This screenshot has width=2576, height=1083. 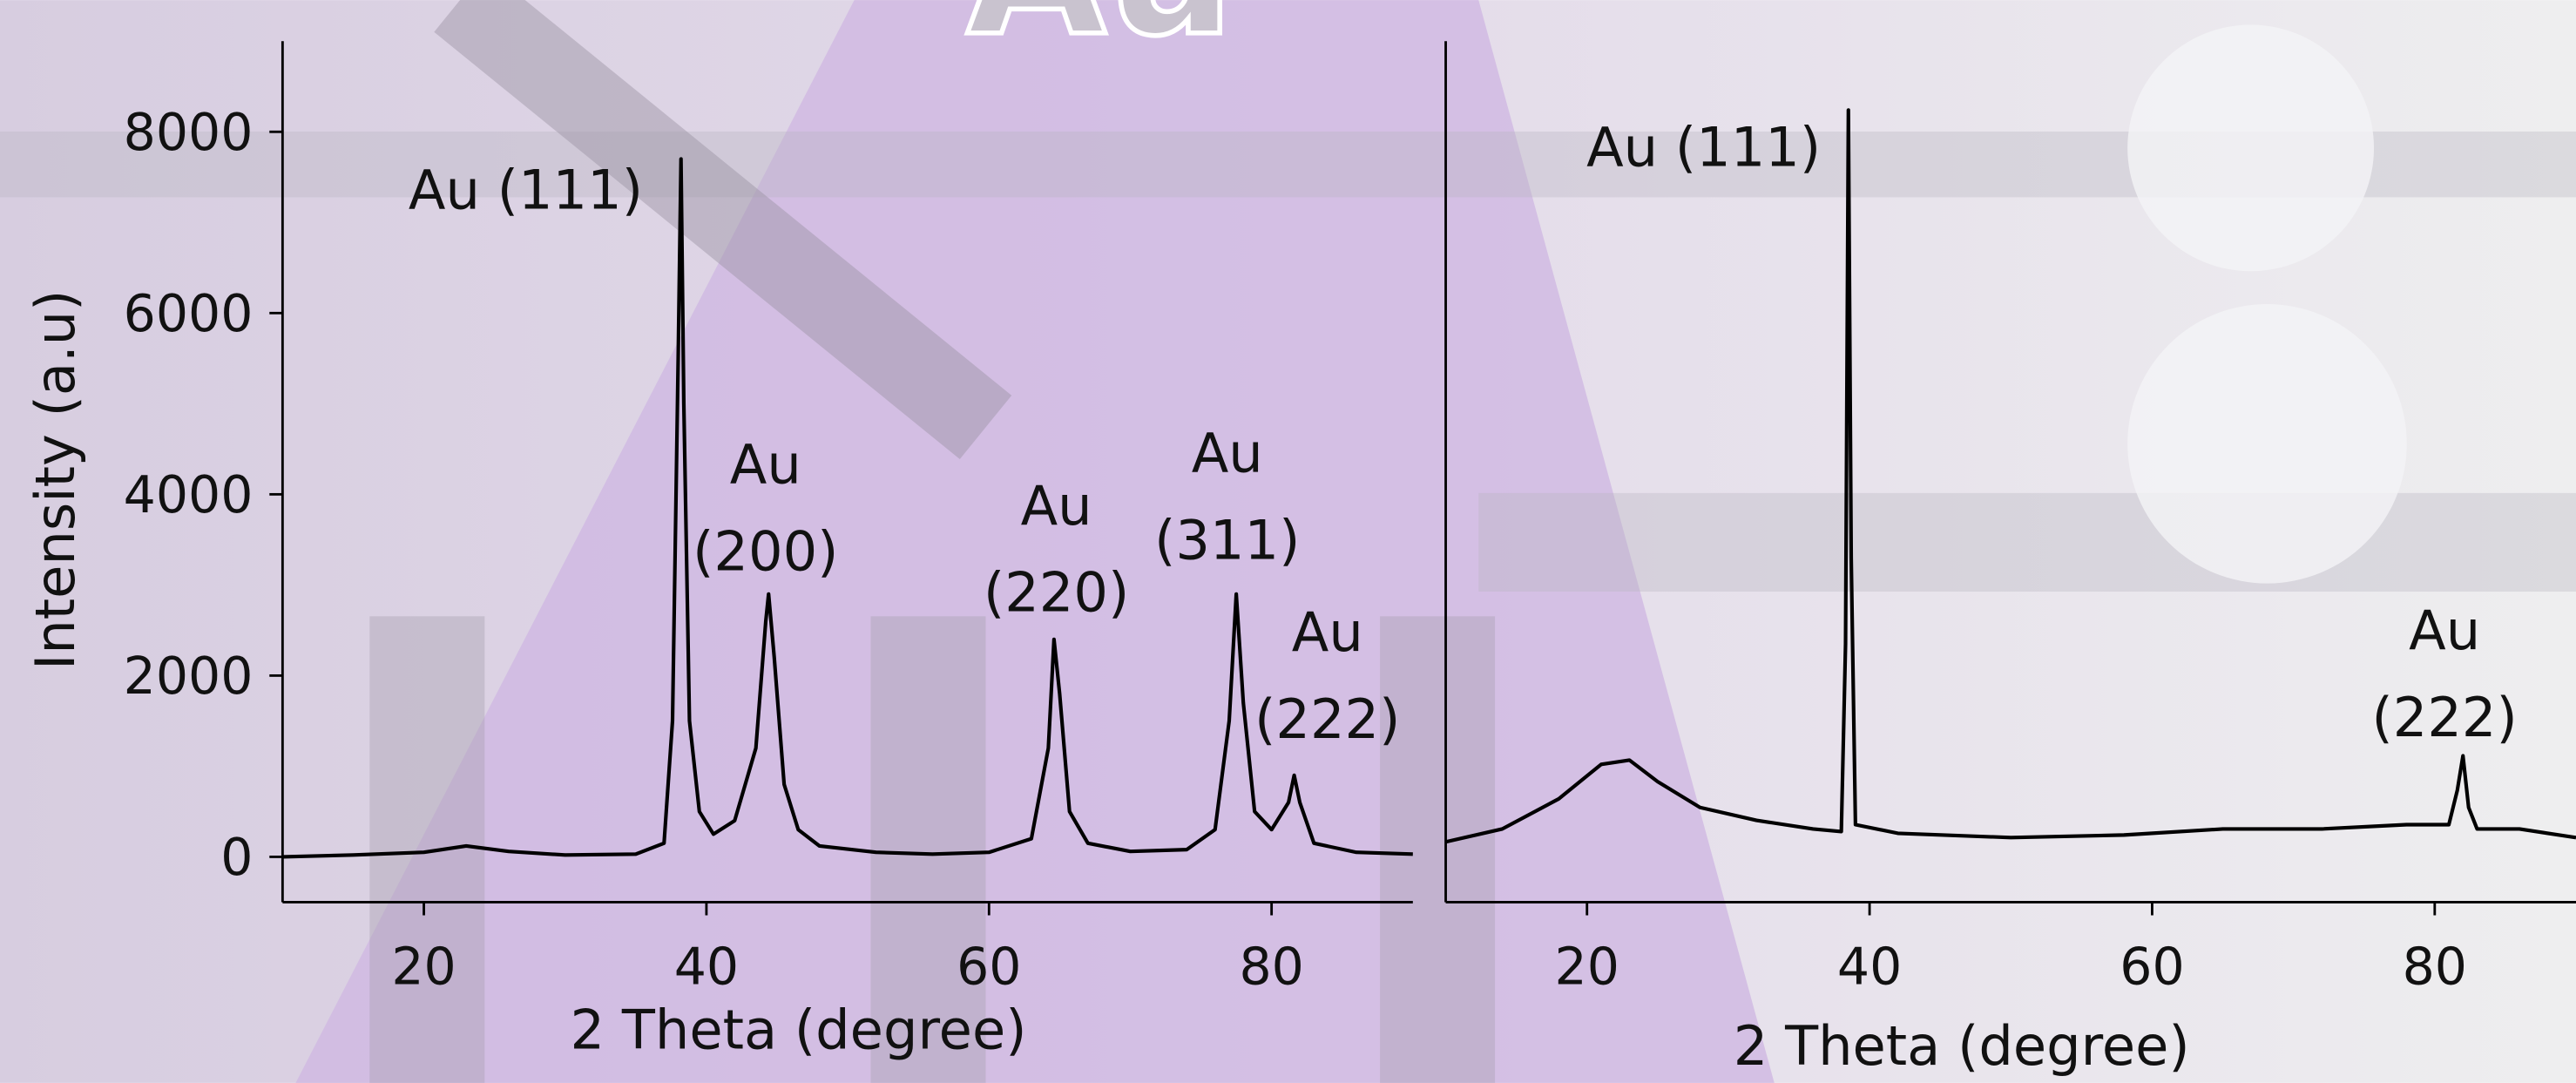 I want to click on y-tick-label: 0, so click(x=236, y=857).